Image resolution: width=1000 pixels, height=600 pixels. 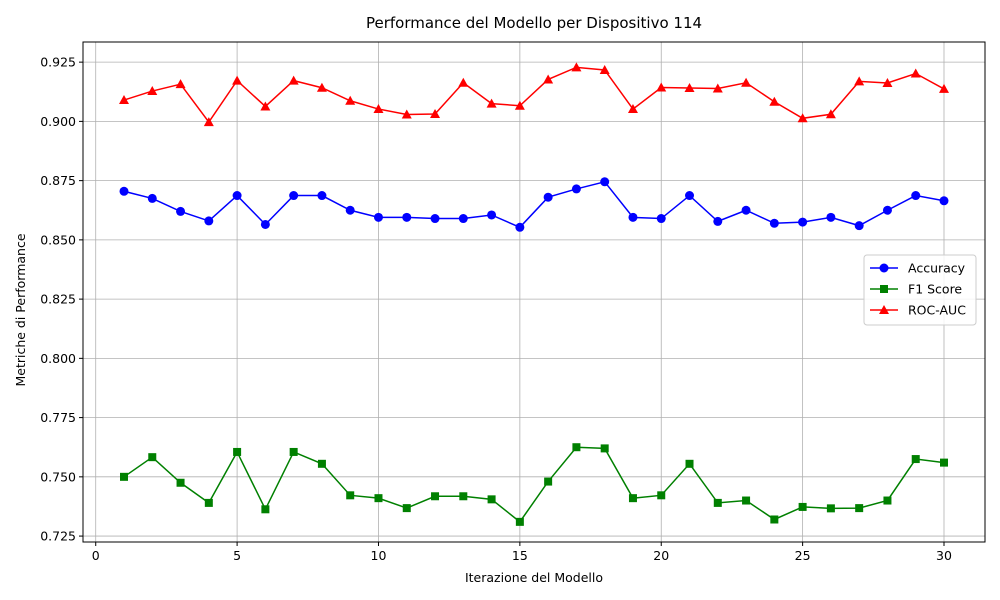 I want to click on y-axis-label: Metriche di Performance, so click(x=20, y=309).